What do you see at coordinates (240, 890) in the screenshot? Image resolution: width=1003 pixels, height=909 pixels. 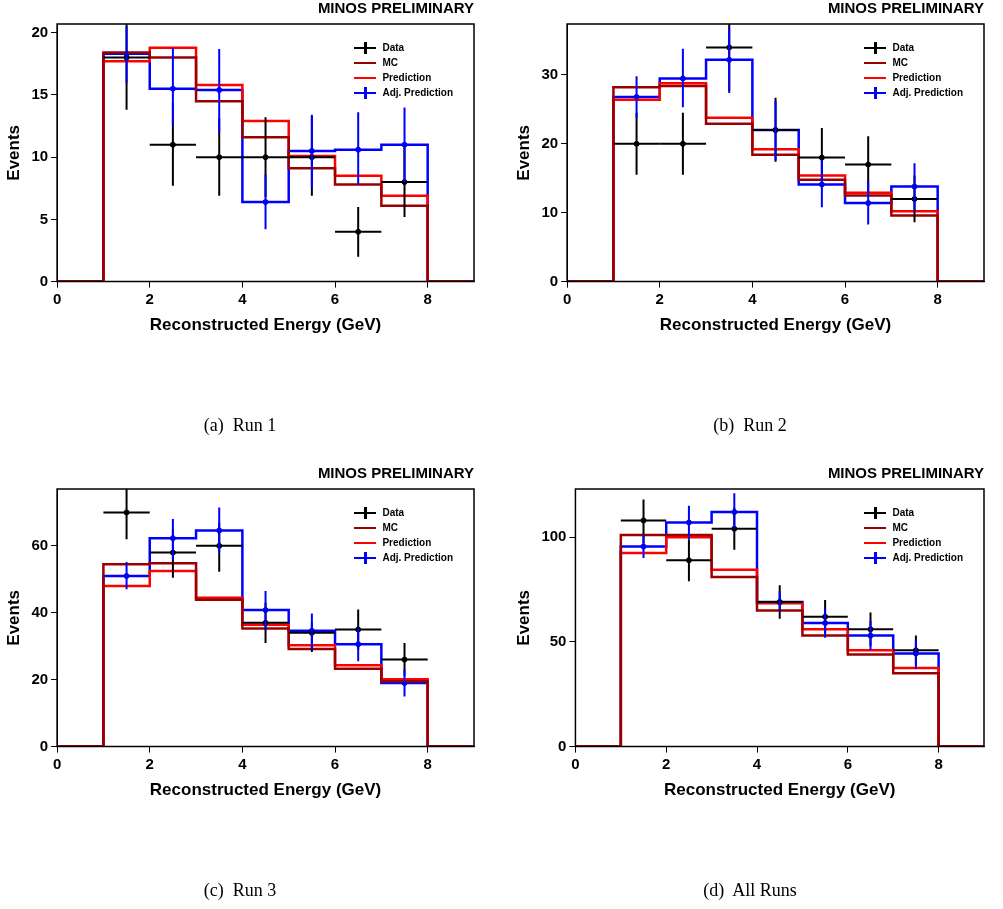 I see `text: (c) Run 3` at bounding box center [240, 890].